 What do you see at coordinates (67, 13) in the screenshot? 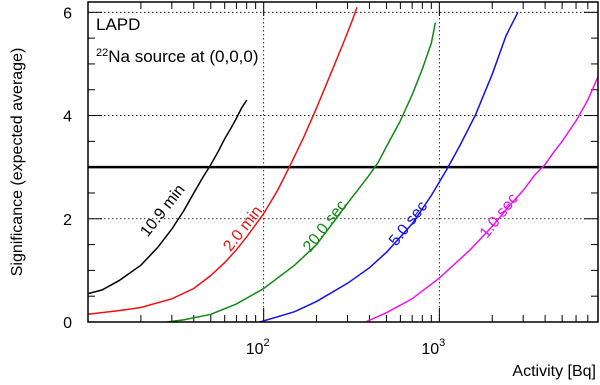
I see `y-tick-label: 6` at bounding box center [67, 13].